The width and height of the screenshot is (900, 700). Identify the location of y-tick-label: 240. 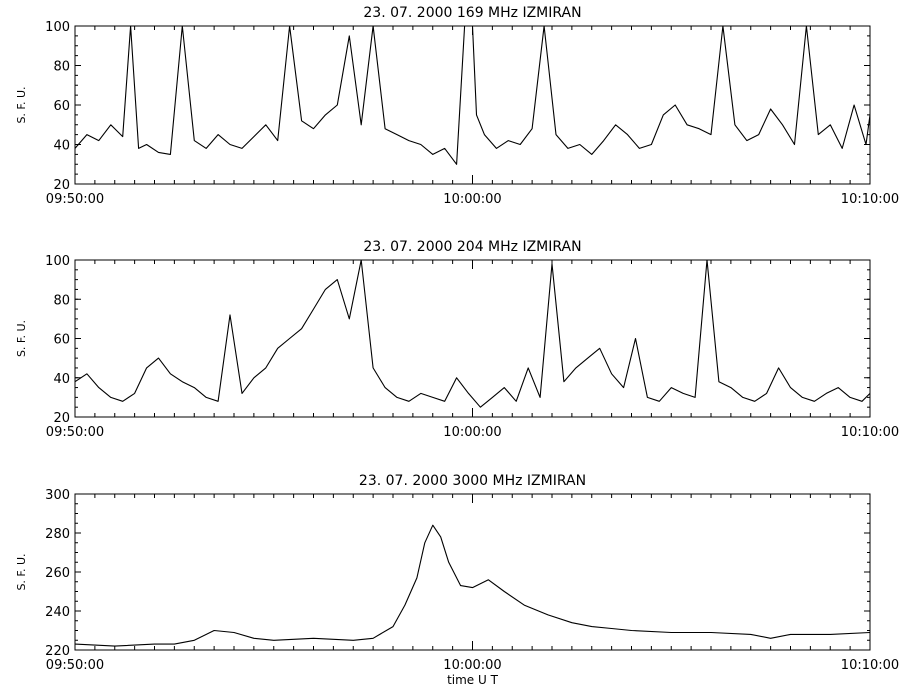
(57, 612).